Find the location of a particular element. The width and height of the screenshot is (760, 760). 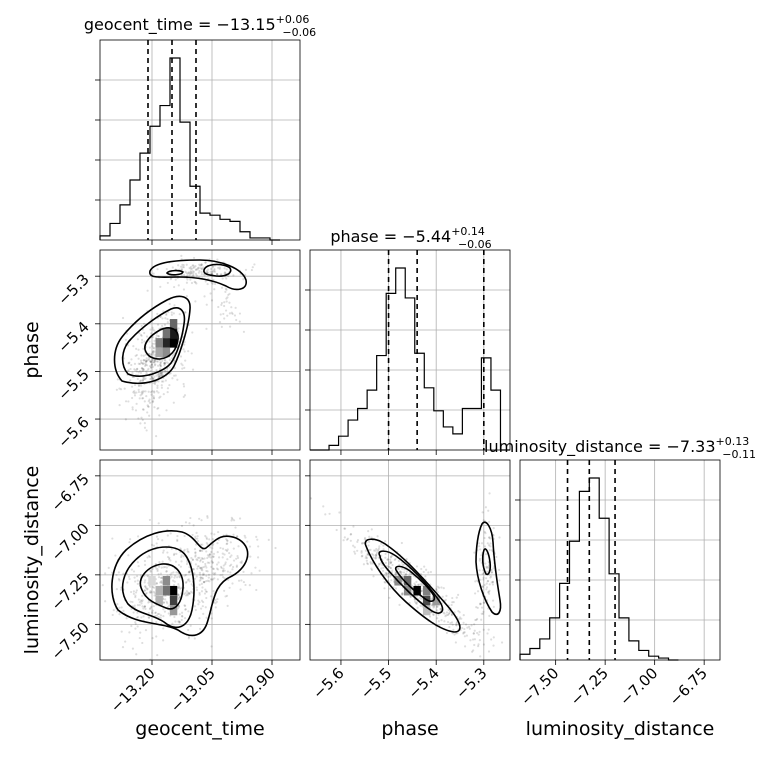

contour-phase-geocent-mid is located at coordinates (153, 342).